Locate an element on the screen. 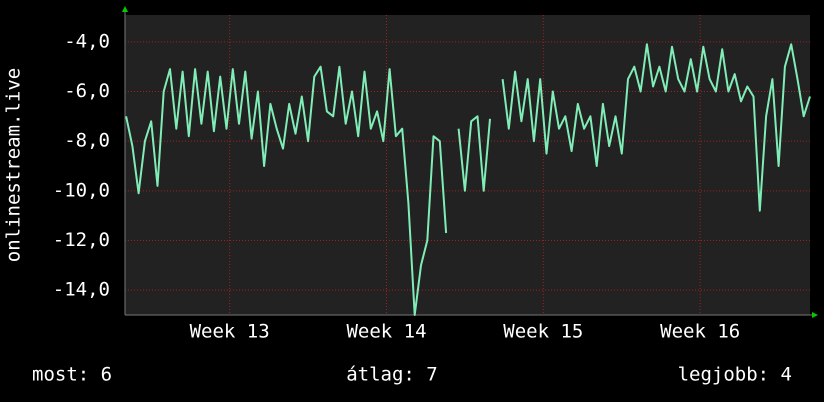  footer-current: most: 6 is located at coordinates (72, 375).